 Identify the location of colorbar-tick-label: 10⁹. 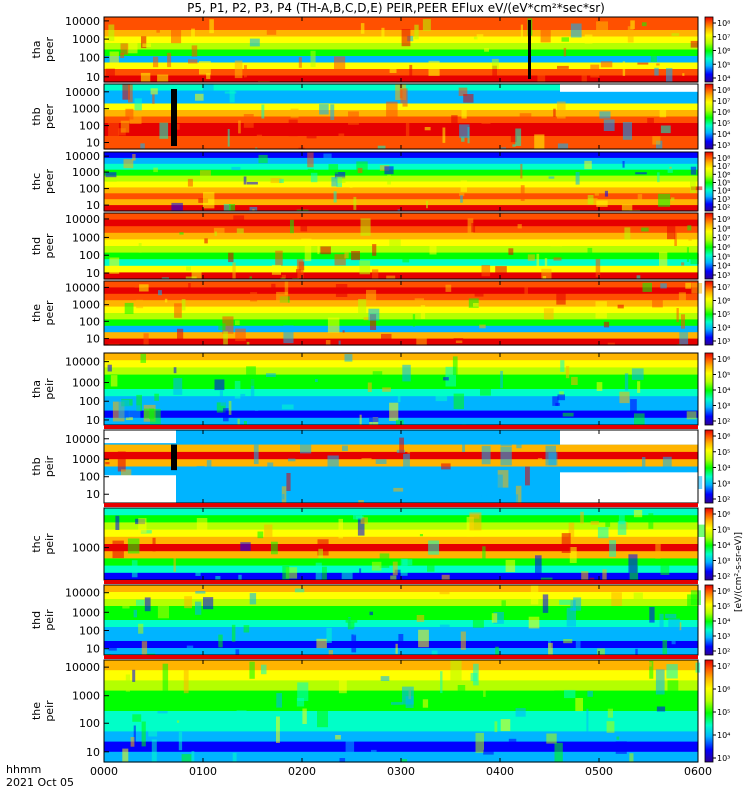
(723, 219).